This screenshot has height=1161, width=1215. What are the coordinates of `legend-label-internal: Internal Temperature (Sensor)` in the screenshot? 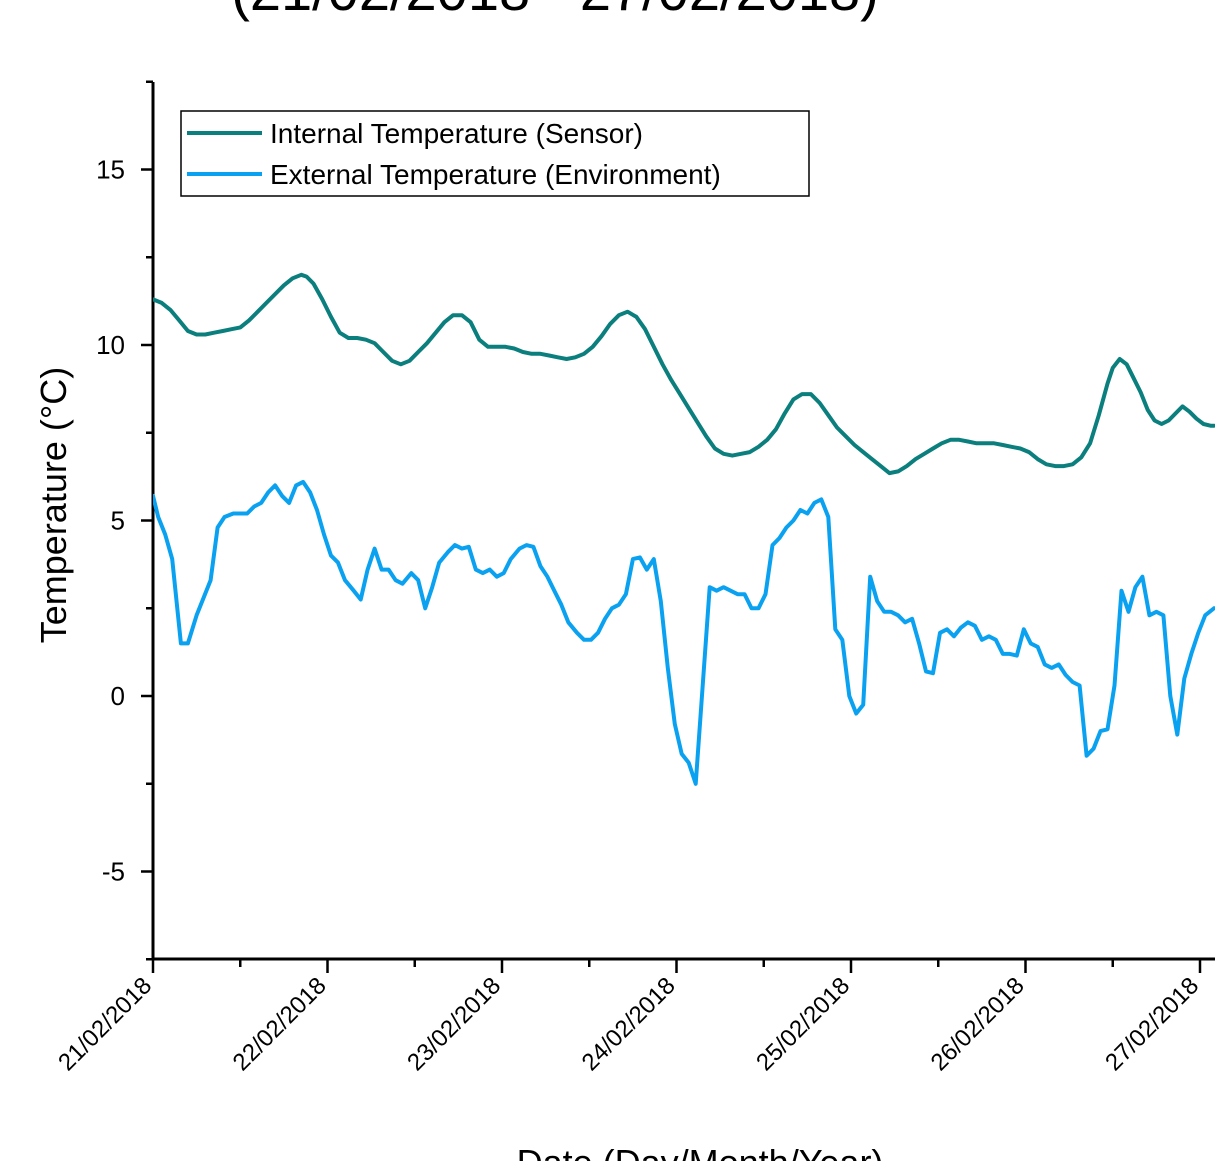 It's located at (456, 133).